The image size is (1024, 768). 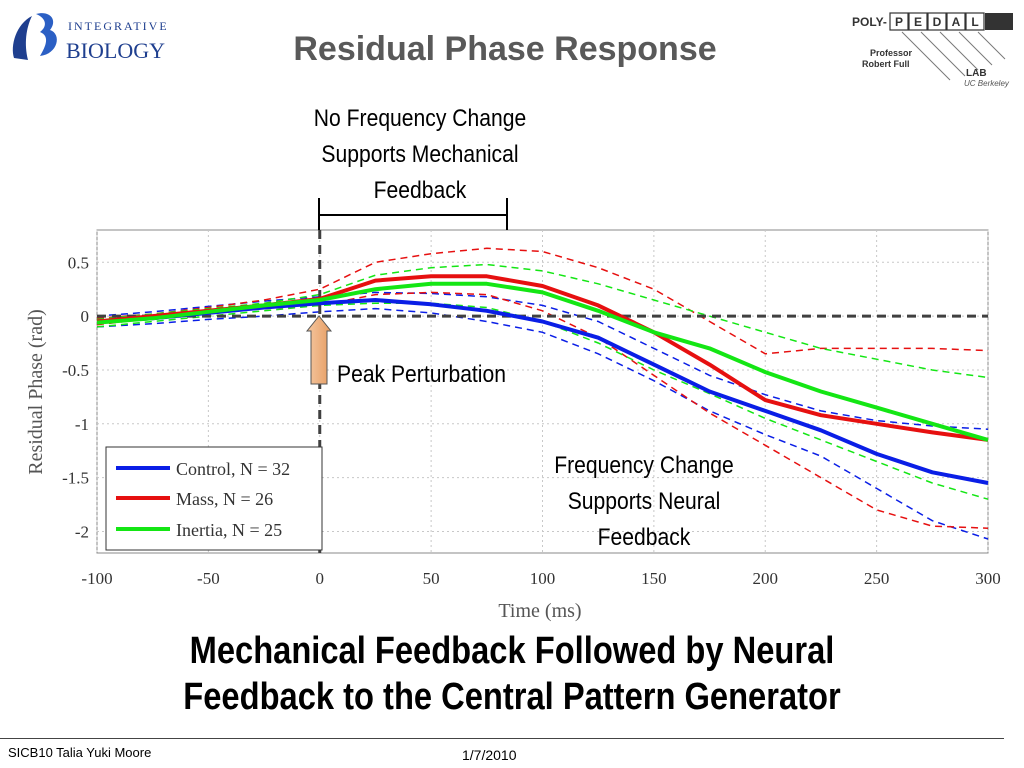 What do you see at coordinates (96, 578) in the screenshot?
I see `x-tick-label: -100` at bounding box center [96, 578].